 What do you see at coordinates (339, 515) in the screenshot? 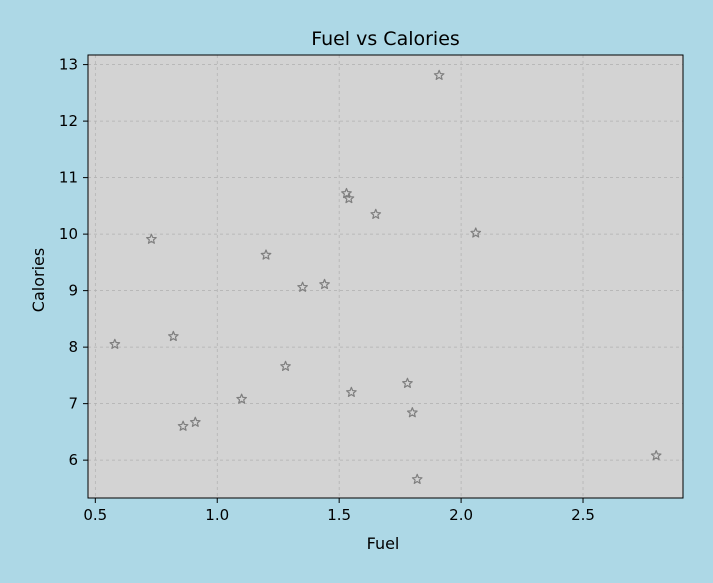
I see `x-tick-label: 1.5` at bounding box center [339, 515].